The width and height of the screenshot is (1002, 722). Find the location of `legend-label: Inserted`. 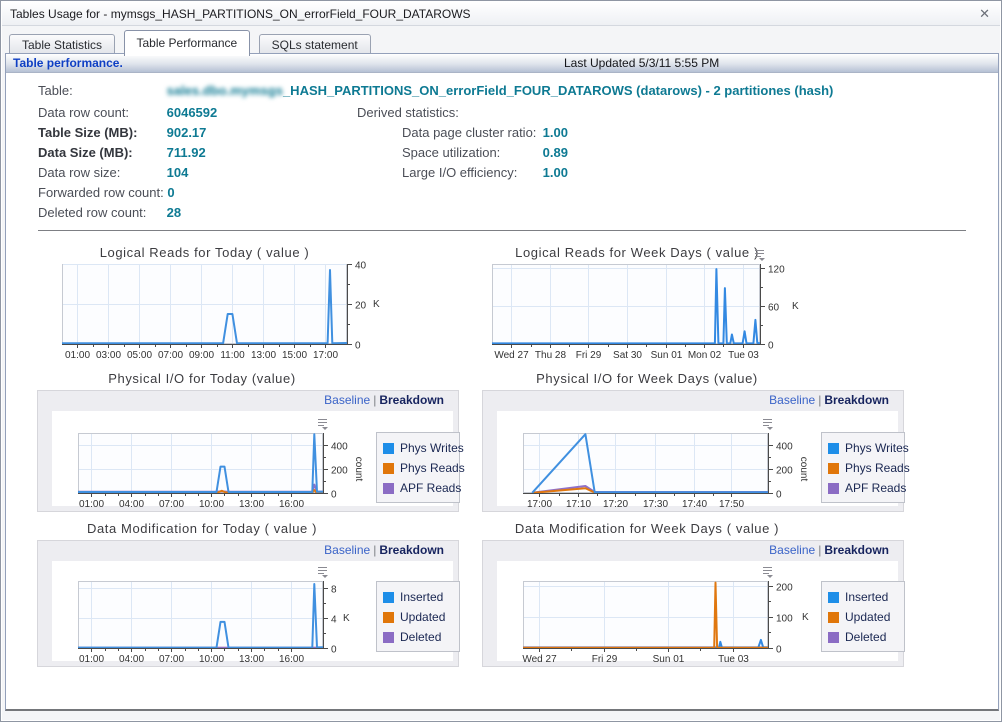

legend-label: Inserted is located at coordinates (867, 597).